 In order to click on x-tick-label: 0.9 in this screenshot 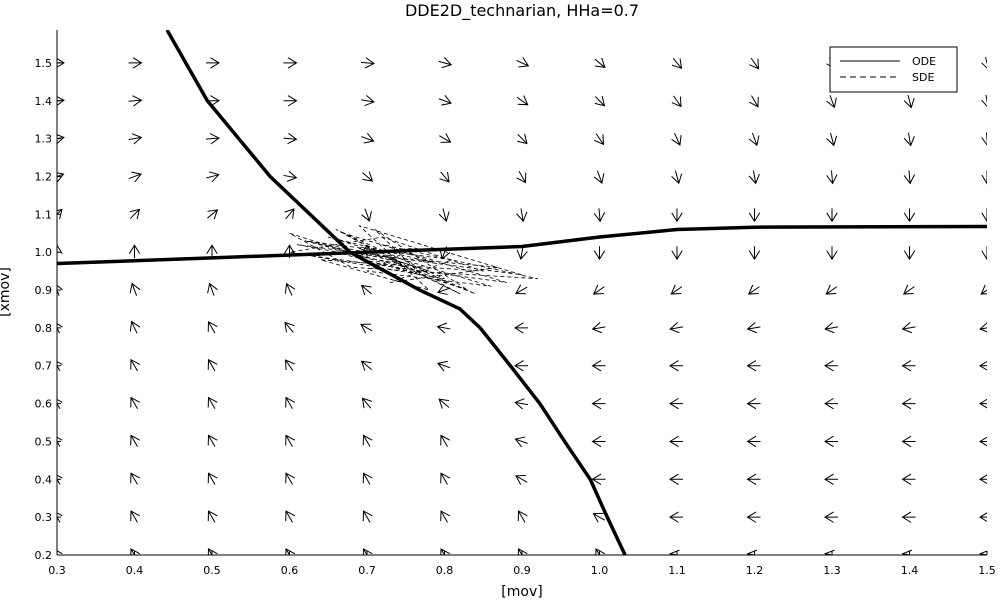, I will do `click(522, 570)`.